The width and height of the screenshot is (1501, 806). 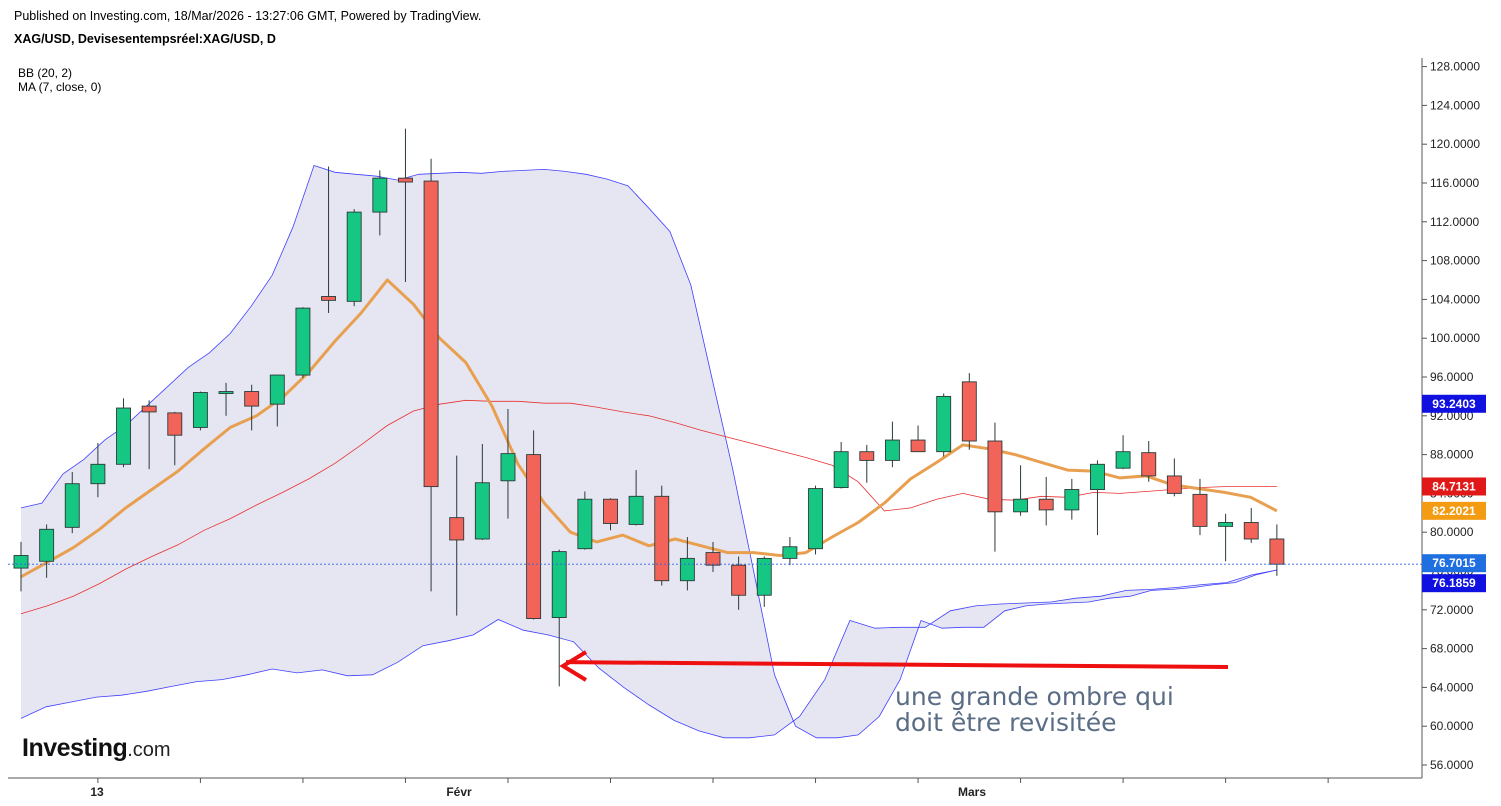 I want to click on price-tag: 84.7131, so click(x=1454, y=486).